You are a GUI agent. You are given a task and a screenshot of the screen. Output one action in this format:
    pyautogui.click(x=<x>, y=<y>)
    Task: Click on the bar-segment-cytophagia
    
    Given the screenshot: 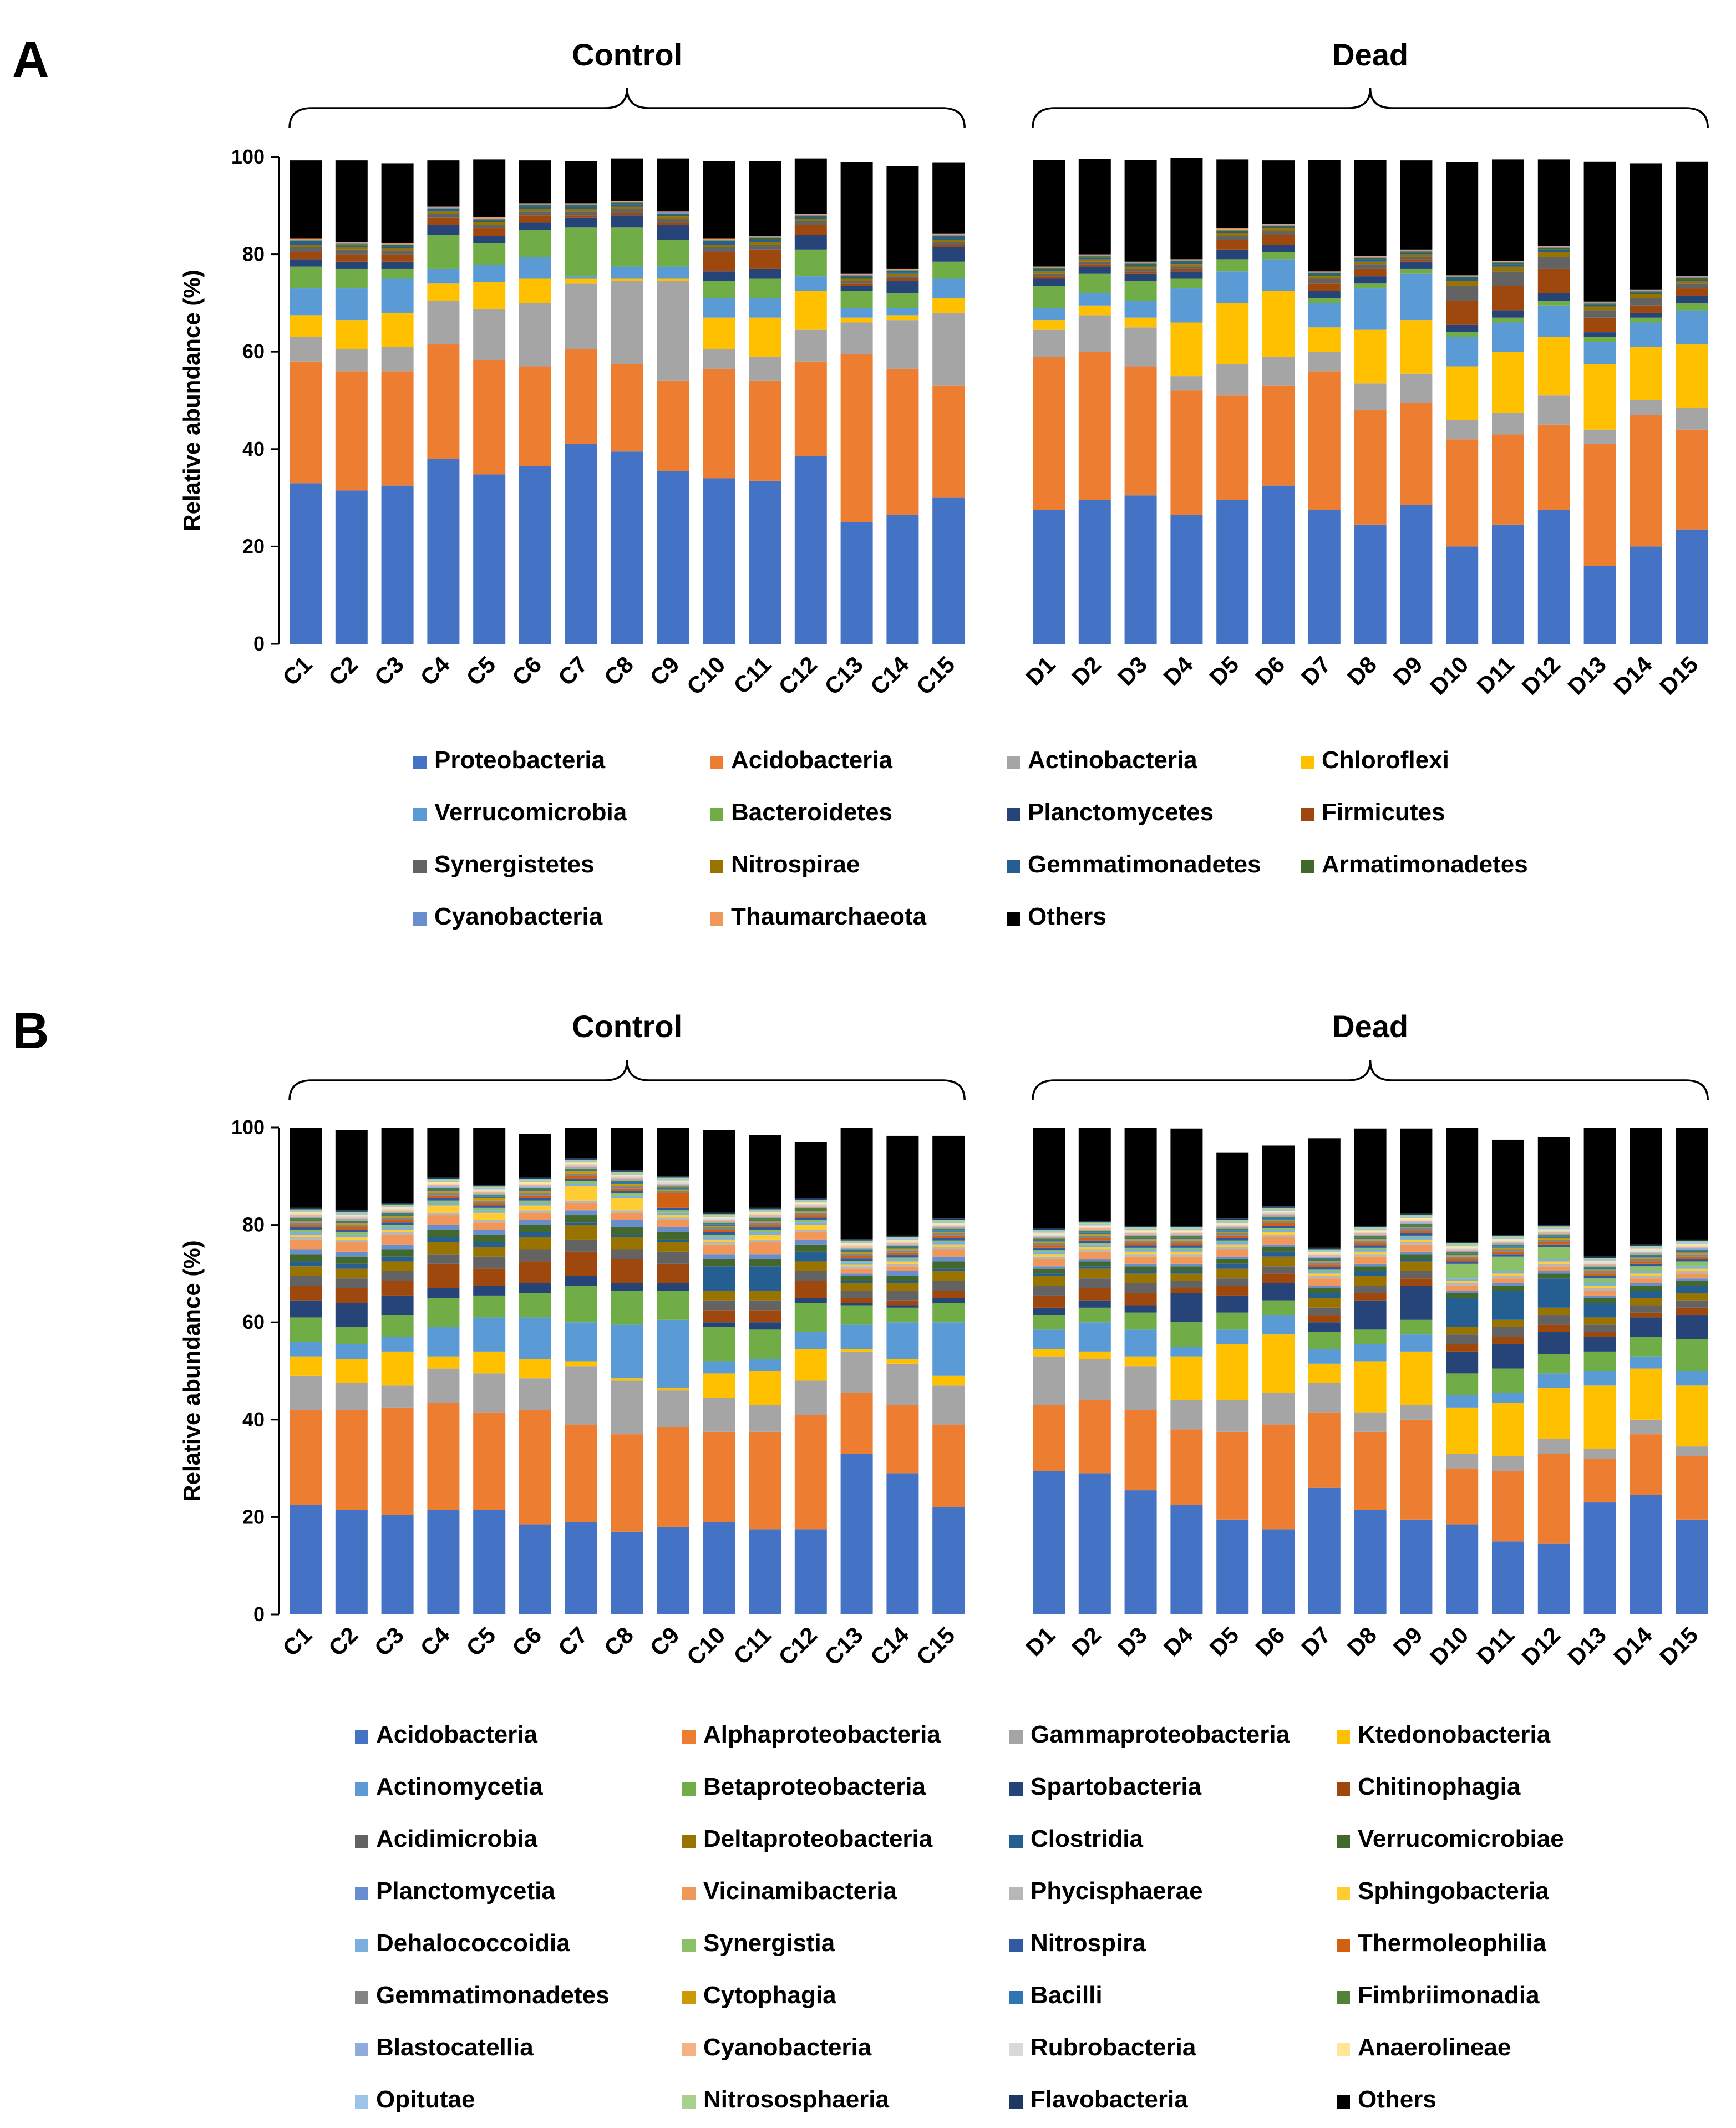 What is the action you would take?
    pyautogui.click(x=1416, y=1228)
    